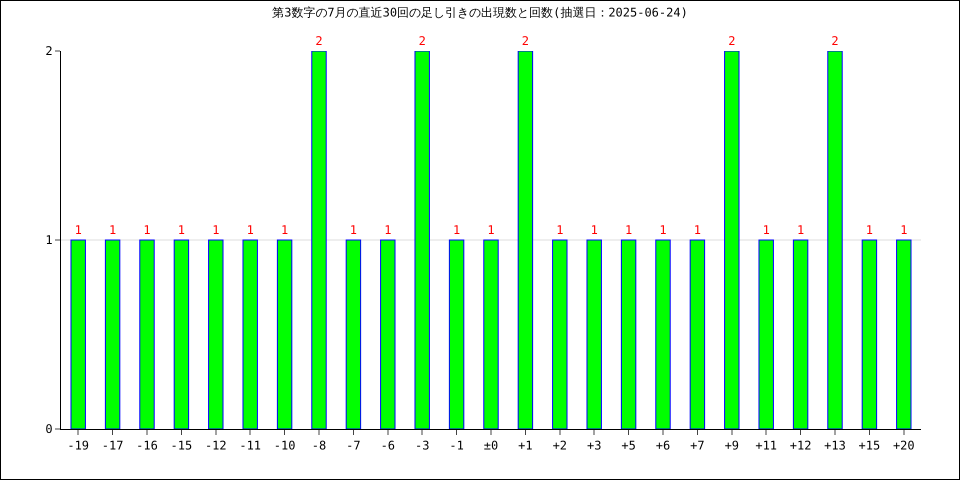  What do you see at coordinates (480, 13) in the screenshot?
I see `chart-title: 第3数字の7月の直近30回の足し引きの出現数と回数(抽選日：2025-06-24)` at bounding box center [480, 13].